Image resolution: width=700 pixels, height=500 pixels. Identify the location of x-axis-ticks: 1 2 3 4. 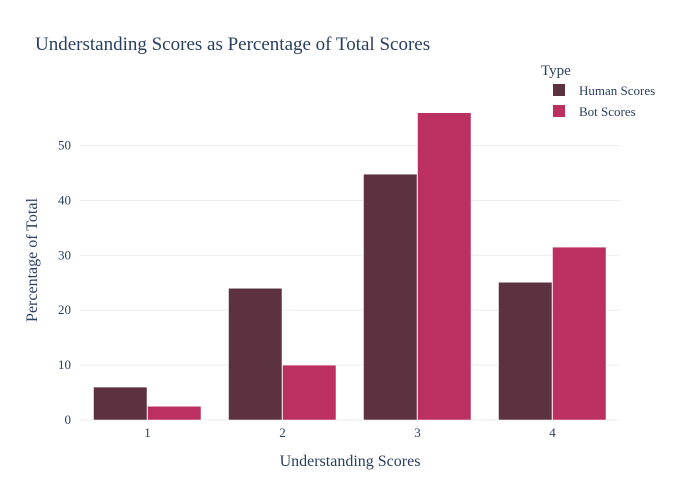
(350, 432).